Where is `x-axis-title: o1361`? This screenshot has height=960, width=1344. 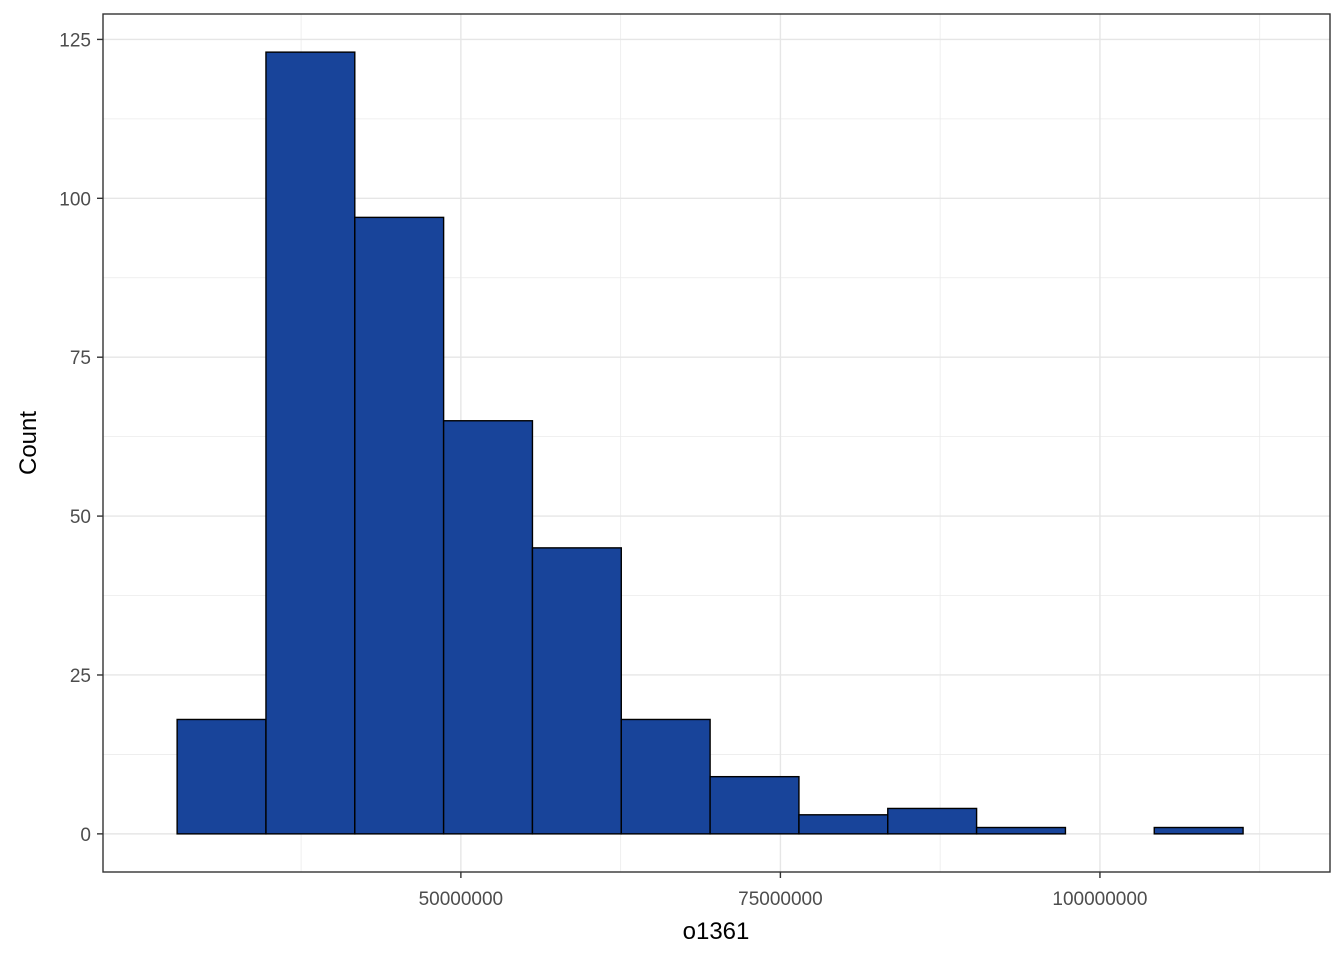 x-axis-title: o1361 is located at coordinates (716, 931).